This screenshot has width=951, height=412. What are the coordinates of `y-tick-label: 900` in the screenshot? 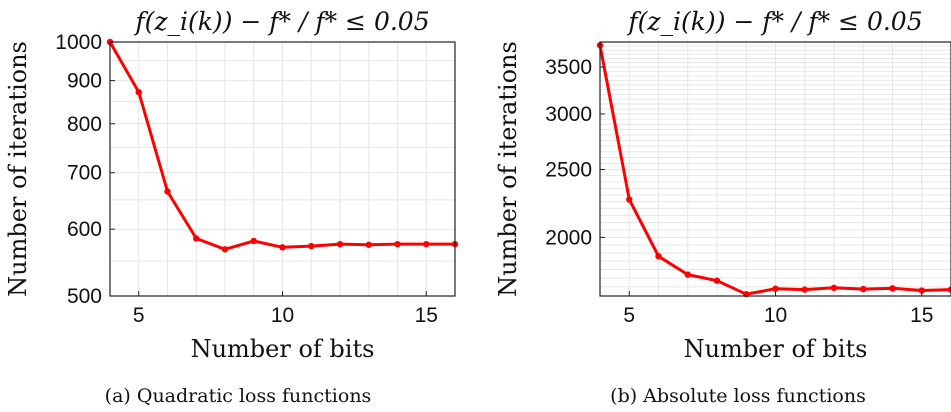 It's located at (84, 81).